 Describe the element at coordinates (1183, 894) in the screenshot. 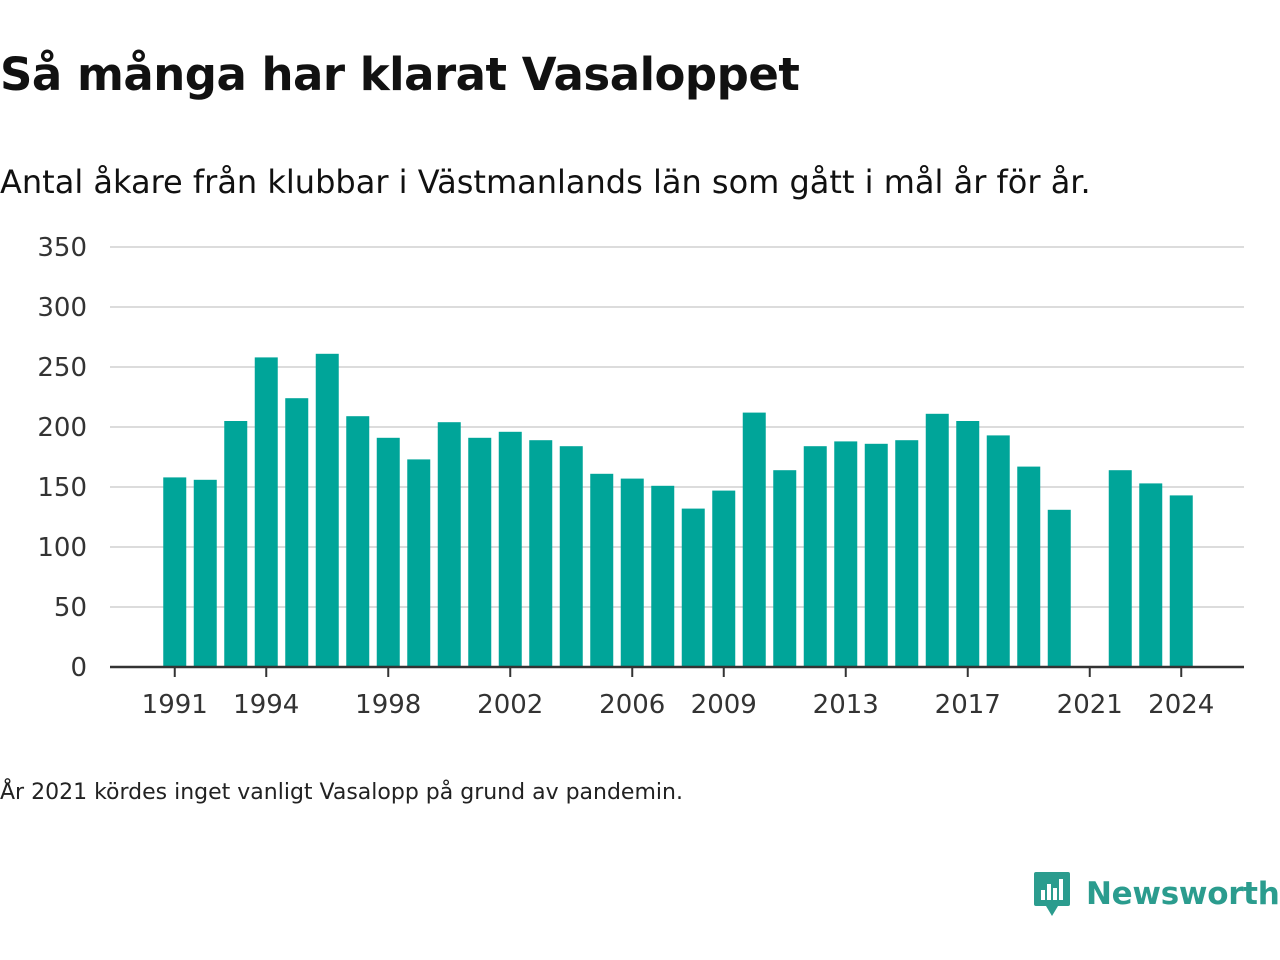

I see `brand-name: Newsworthy` at that location.